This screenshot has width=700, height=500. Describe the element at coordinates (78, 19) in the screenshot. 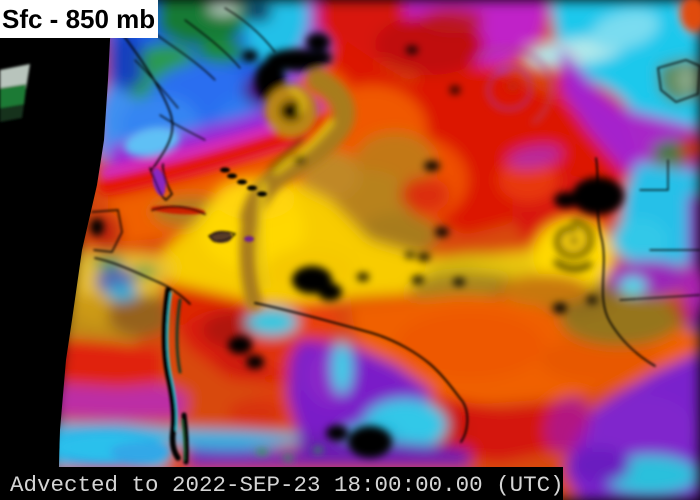

I see `svg-text: Sfc - 850 mb` at that location.